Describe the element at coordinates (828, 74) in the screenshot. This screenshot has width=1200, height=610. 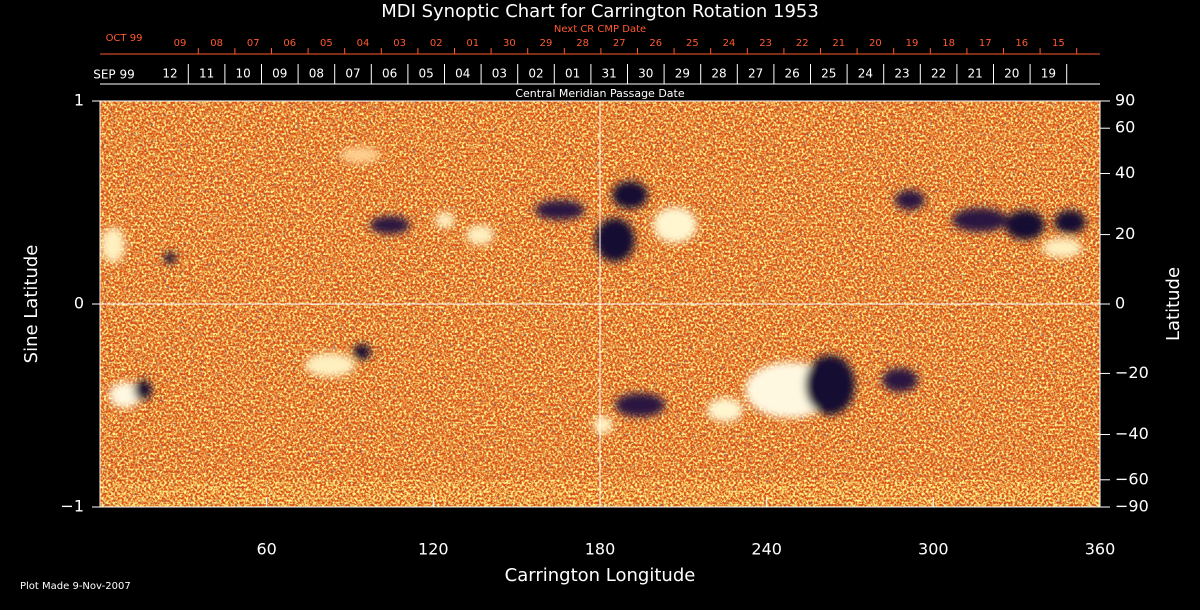
I see `cmp-date: 25` at that location.